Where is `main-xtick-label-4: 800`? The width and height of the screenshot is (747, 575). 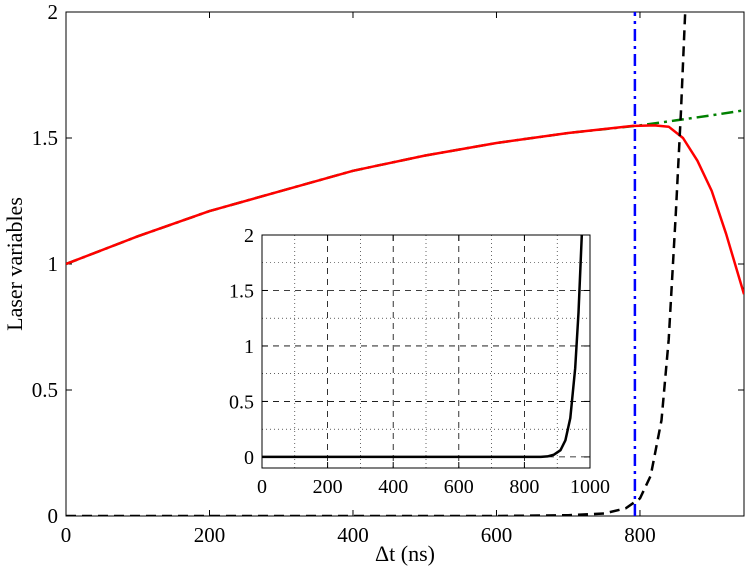
main-xtick-label-4: 800 is located at coordinates (640, 535).